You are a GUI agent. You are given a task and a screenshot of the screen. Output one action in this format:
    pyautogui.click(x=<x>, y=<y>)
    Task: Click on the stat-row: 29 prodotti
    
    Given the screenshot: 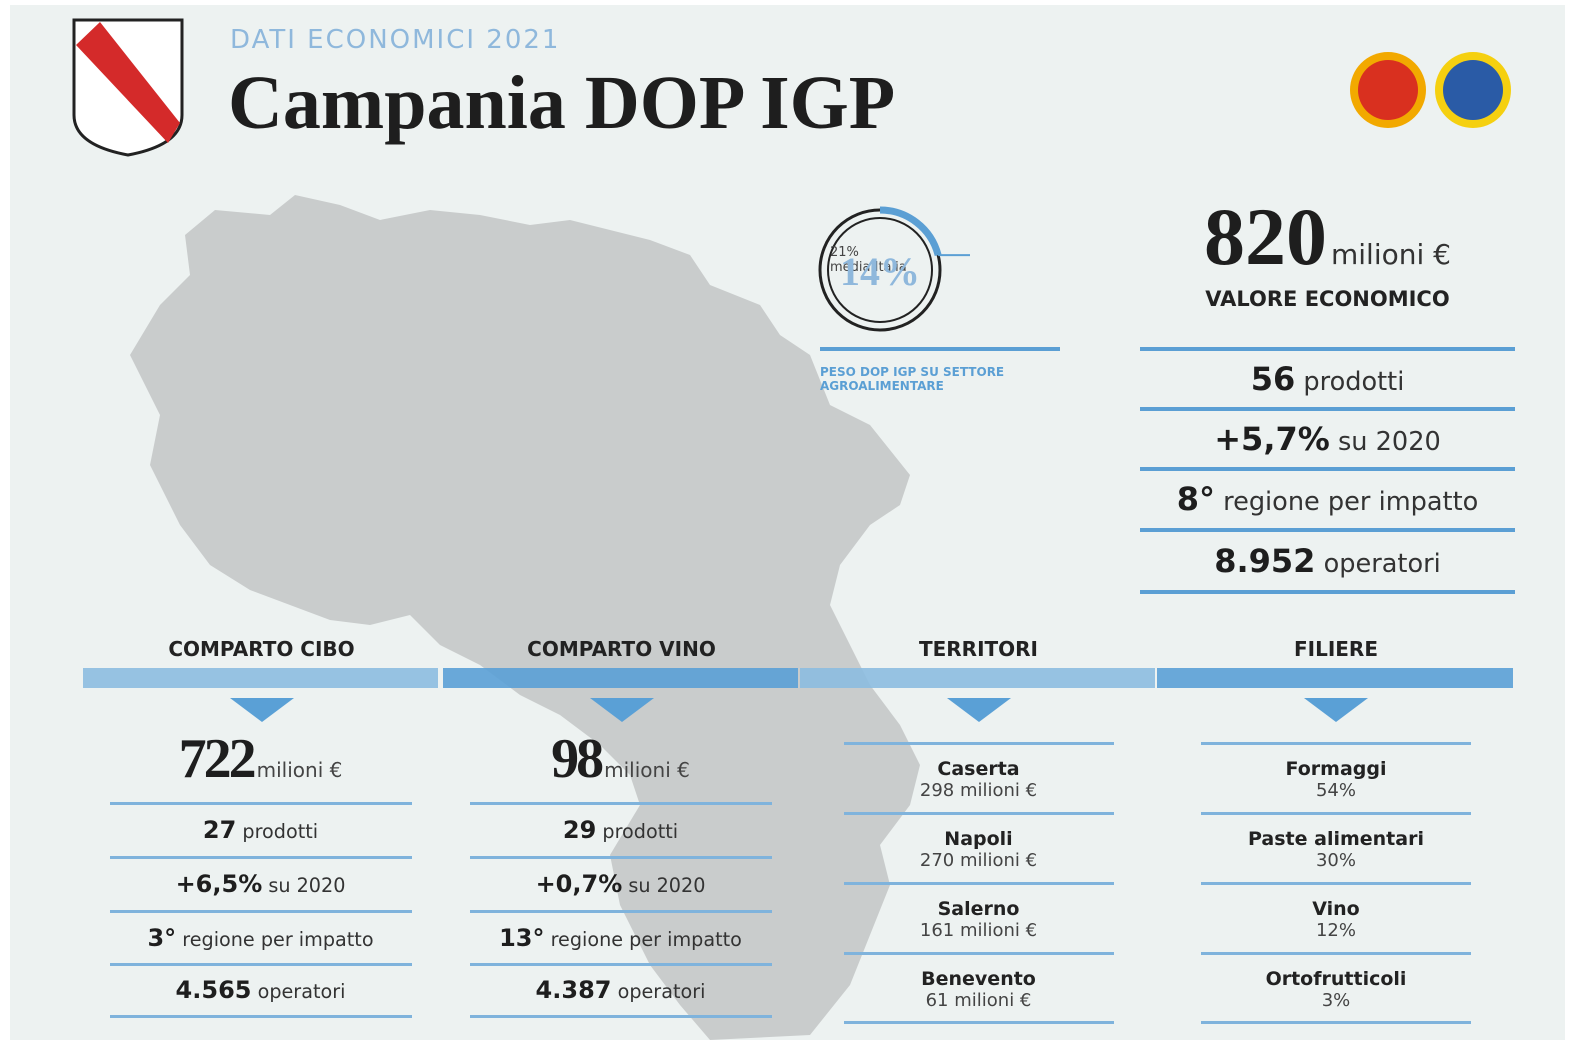 What is the action you would take?
    pyautogui.click(x=621, y=830)
    